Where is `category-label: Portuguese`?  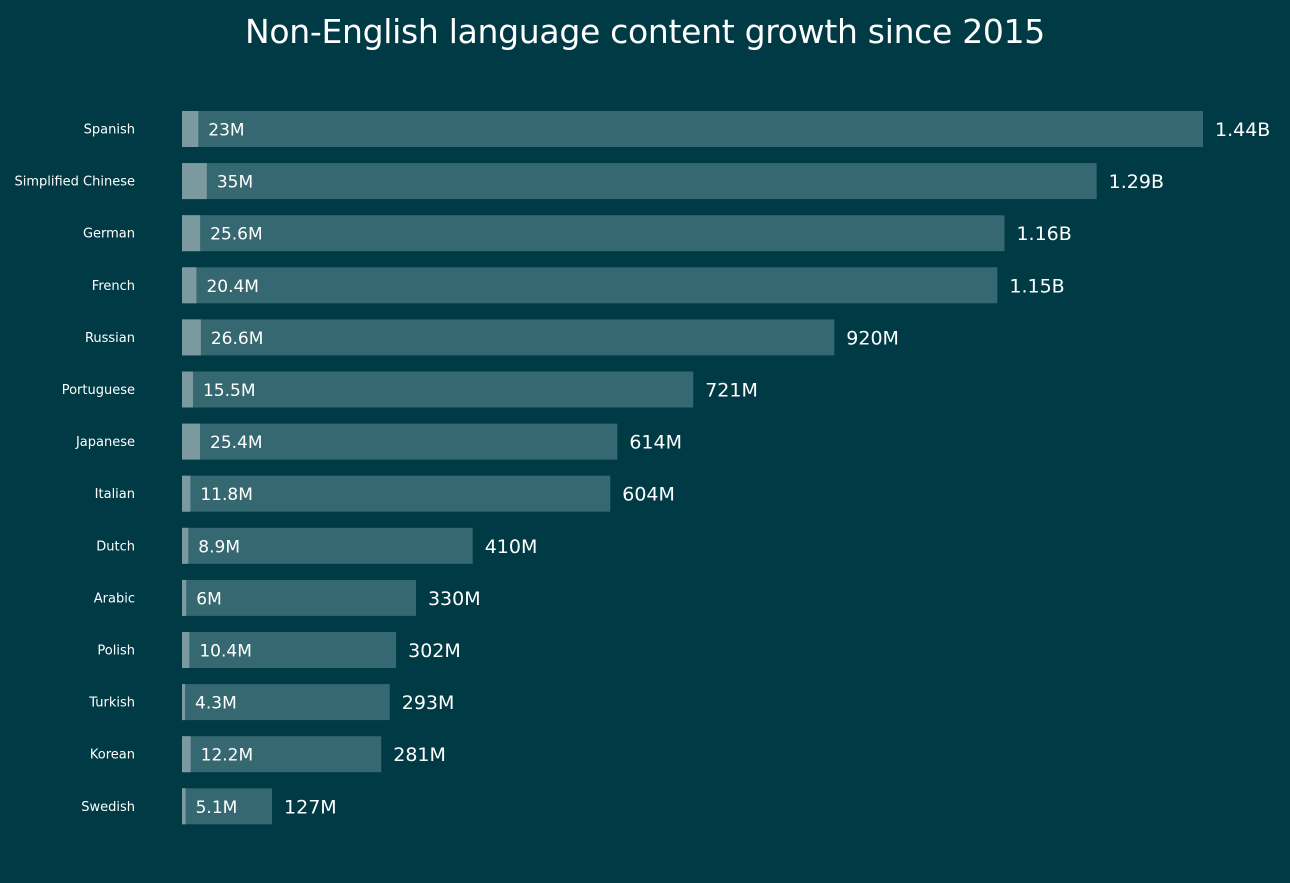
category-label: Portuguese is located at coordinates (98, 390).